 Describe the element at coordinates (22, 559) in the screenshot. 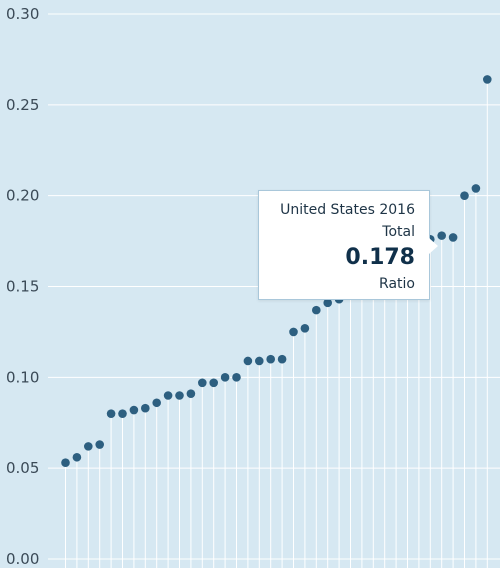

I see `y-tick-label: 0.00` at that location.